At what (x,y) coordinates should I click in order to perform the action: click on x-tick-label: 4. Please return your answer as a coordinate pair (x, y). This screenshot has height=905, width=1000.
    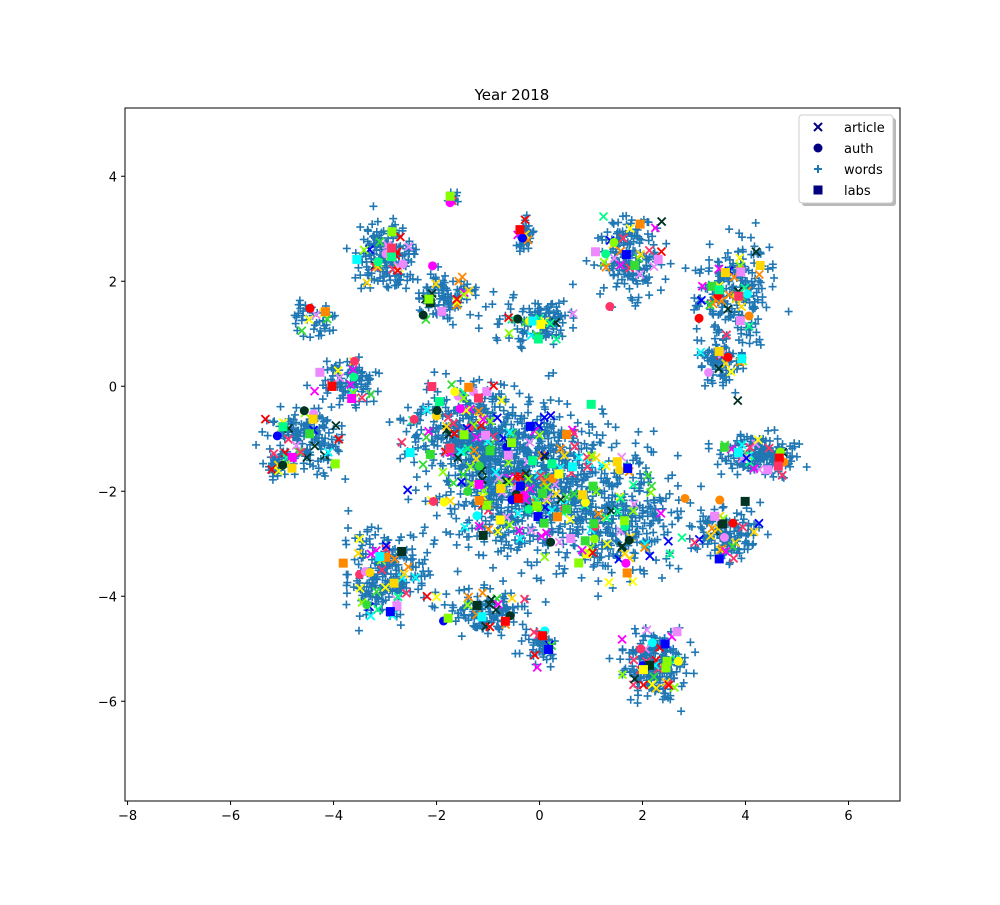
    Looking at the image, I should click on (745, 816).